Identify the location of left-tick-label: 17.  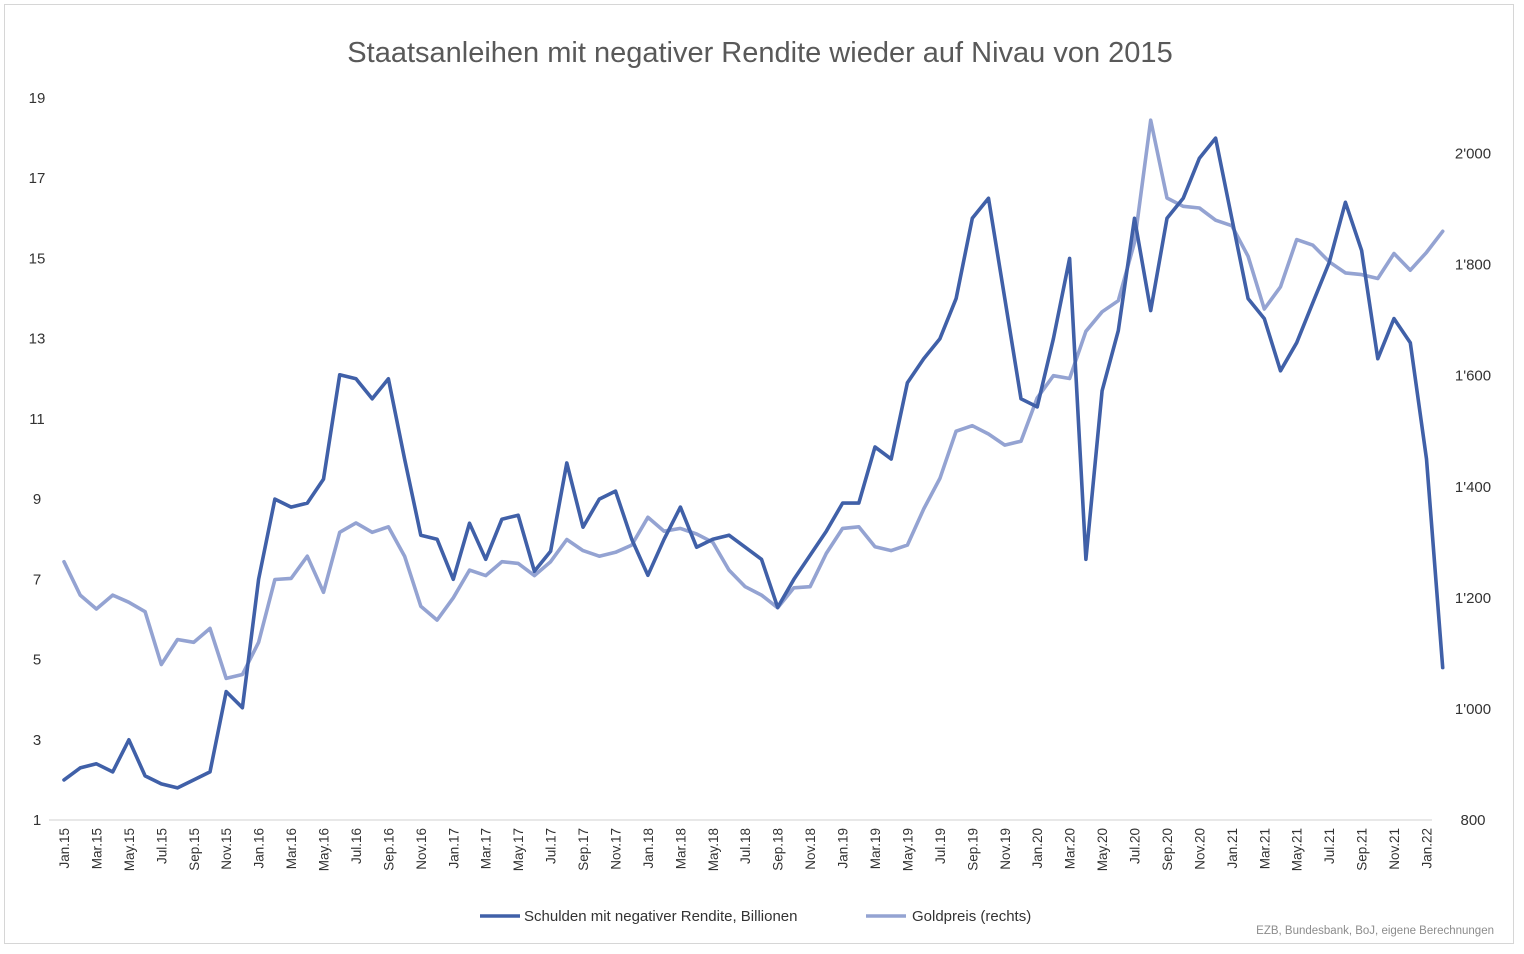
(37, 178).